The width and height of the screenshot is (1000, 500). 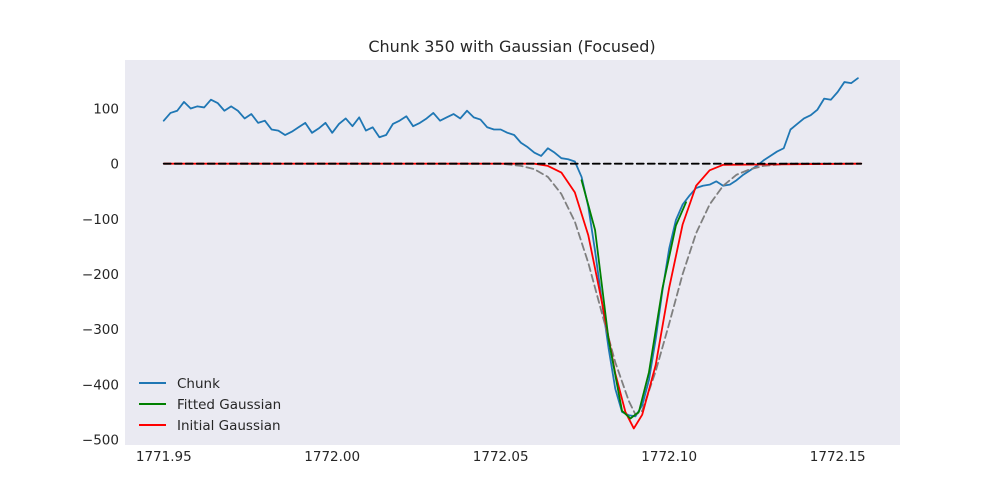 What do you see at coordinates (332, 457) in the screenshot?
I see `x-tick-label: 1772.00` at bounding box center [332, 457].